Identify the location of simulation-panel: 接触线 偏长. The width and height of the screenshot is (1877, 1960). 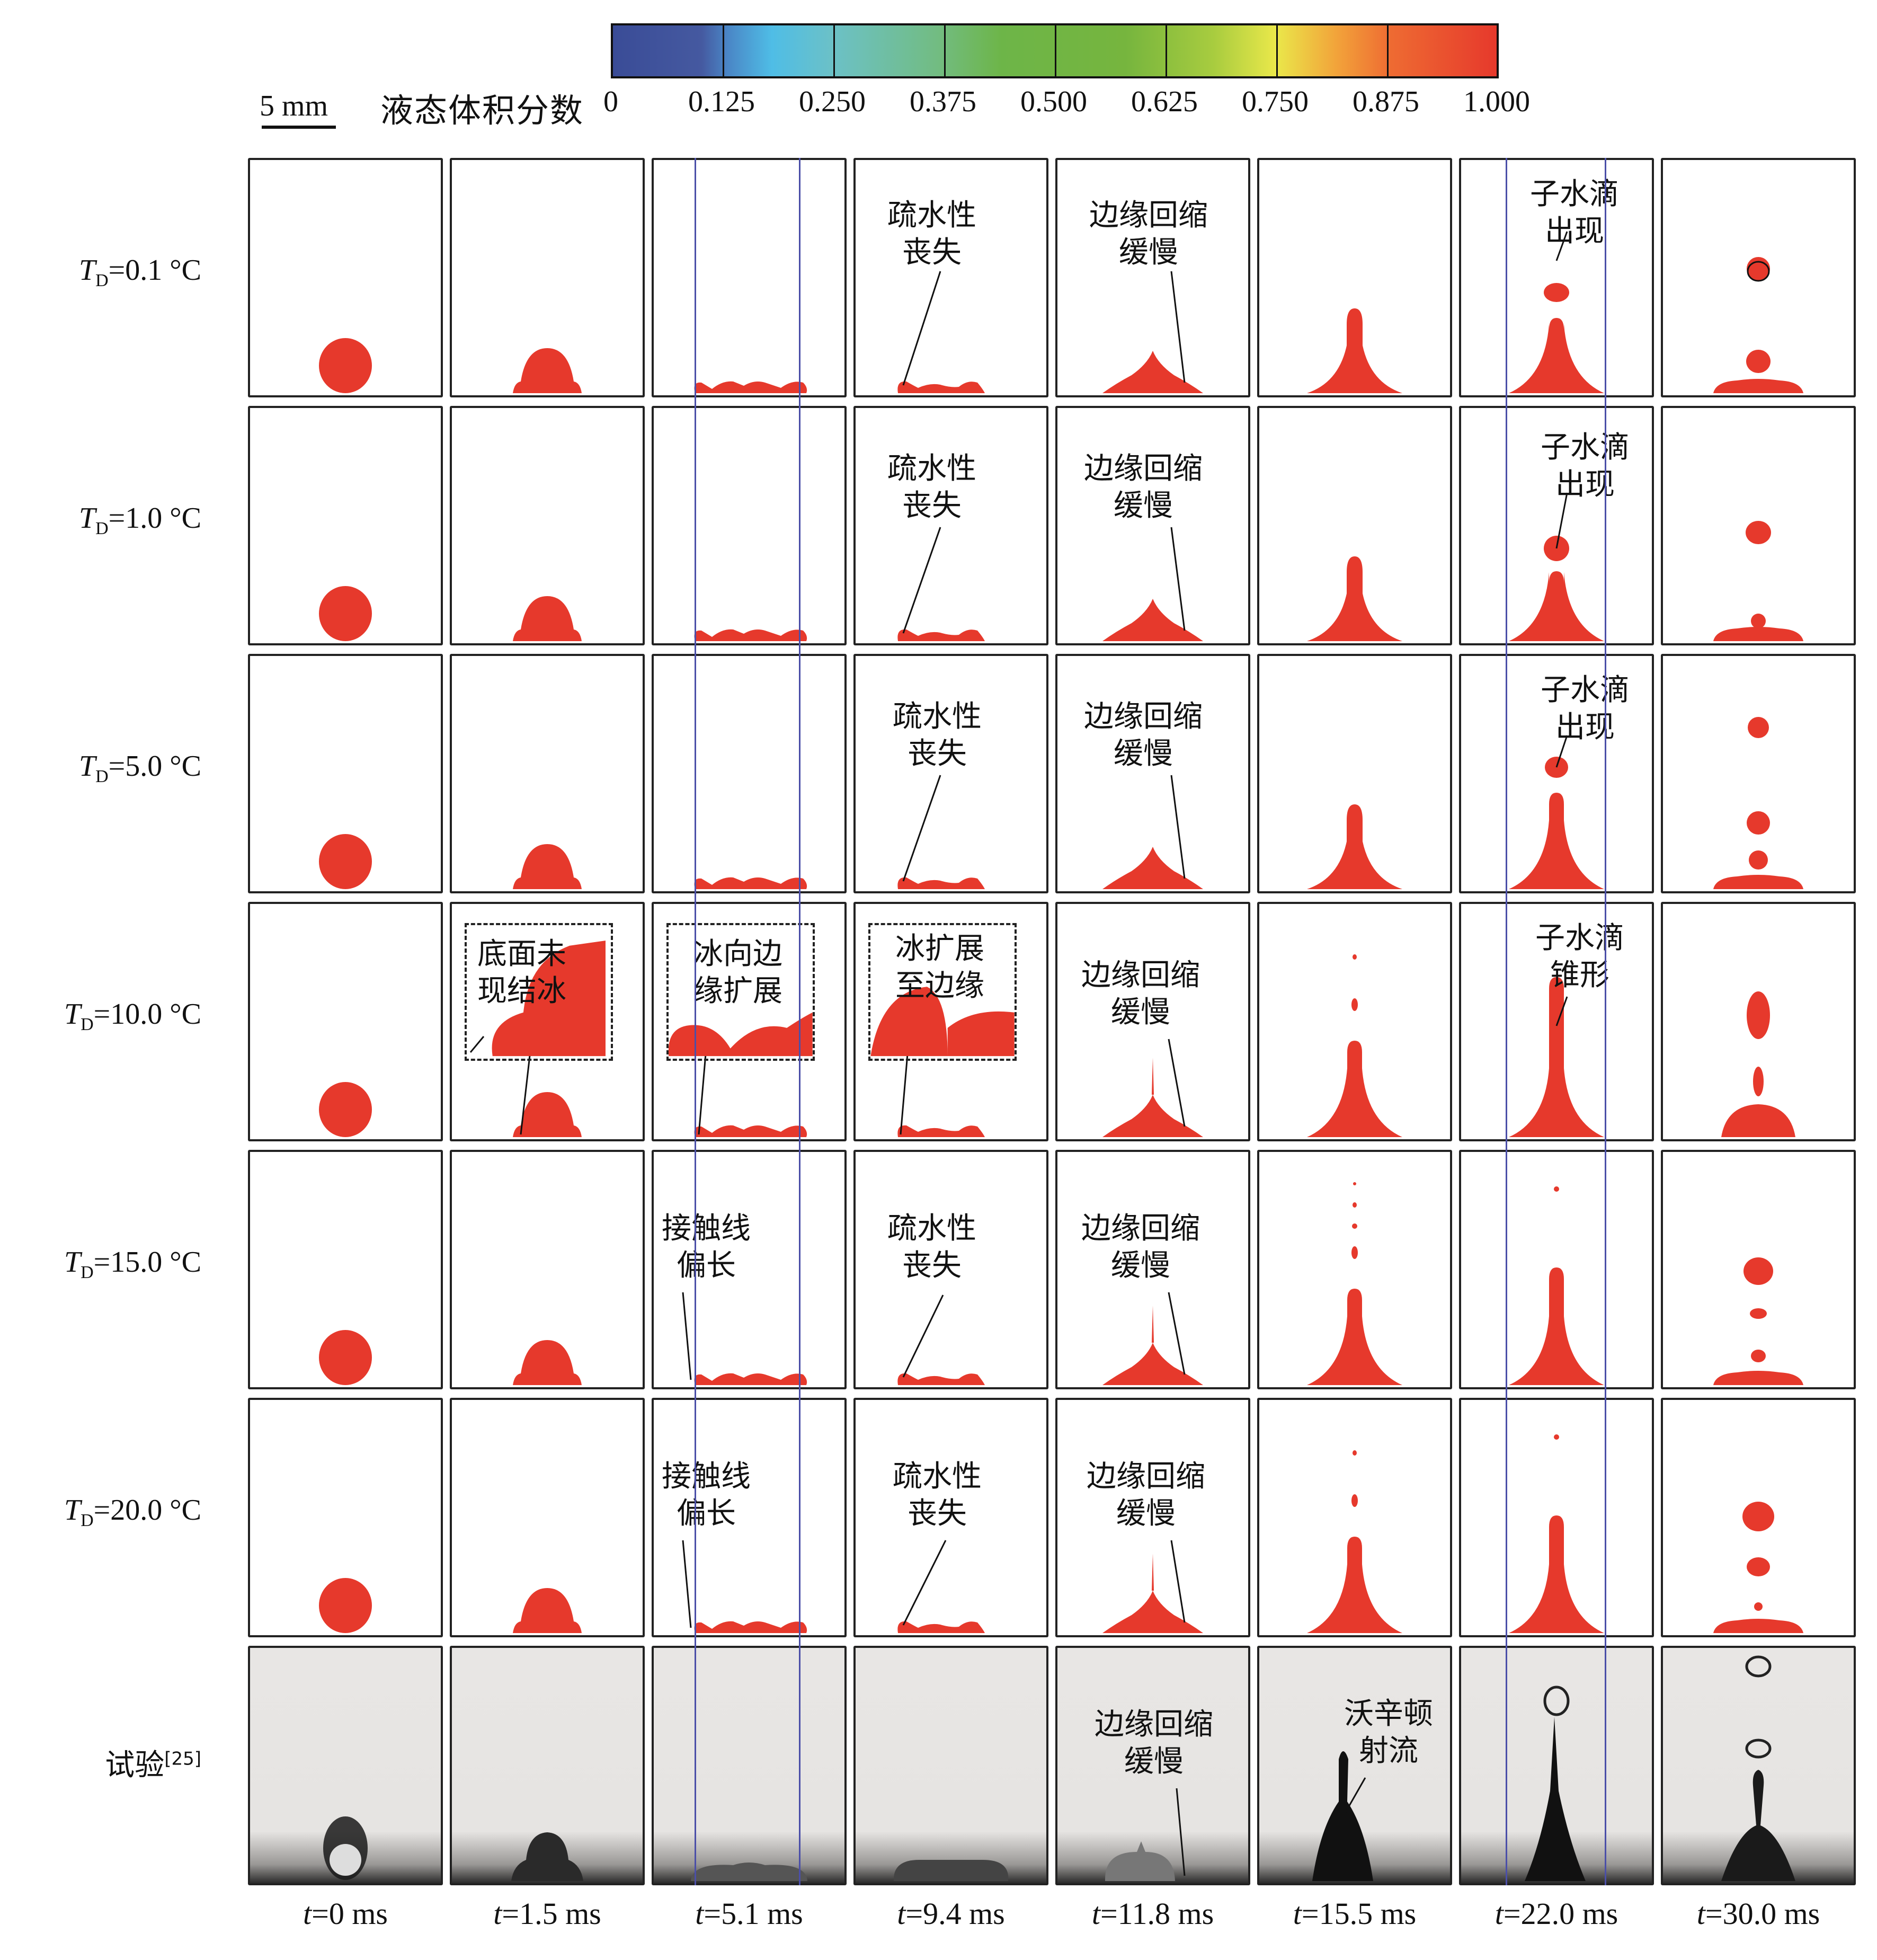
(749, 1517).